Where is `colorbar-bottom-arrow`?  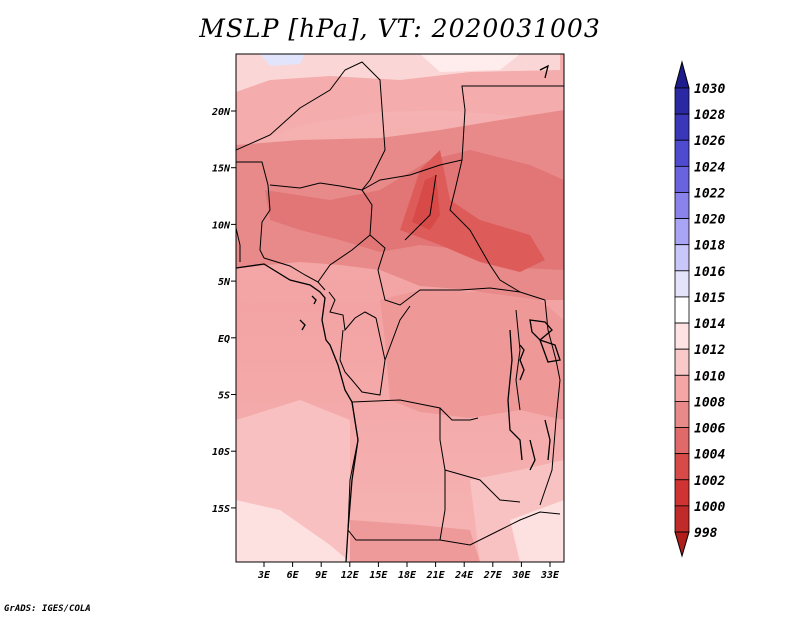
colorbar-bottom-arrow is located at coordinates (682, 544).